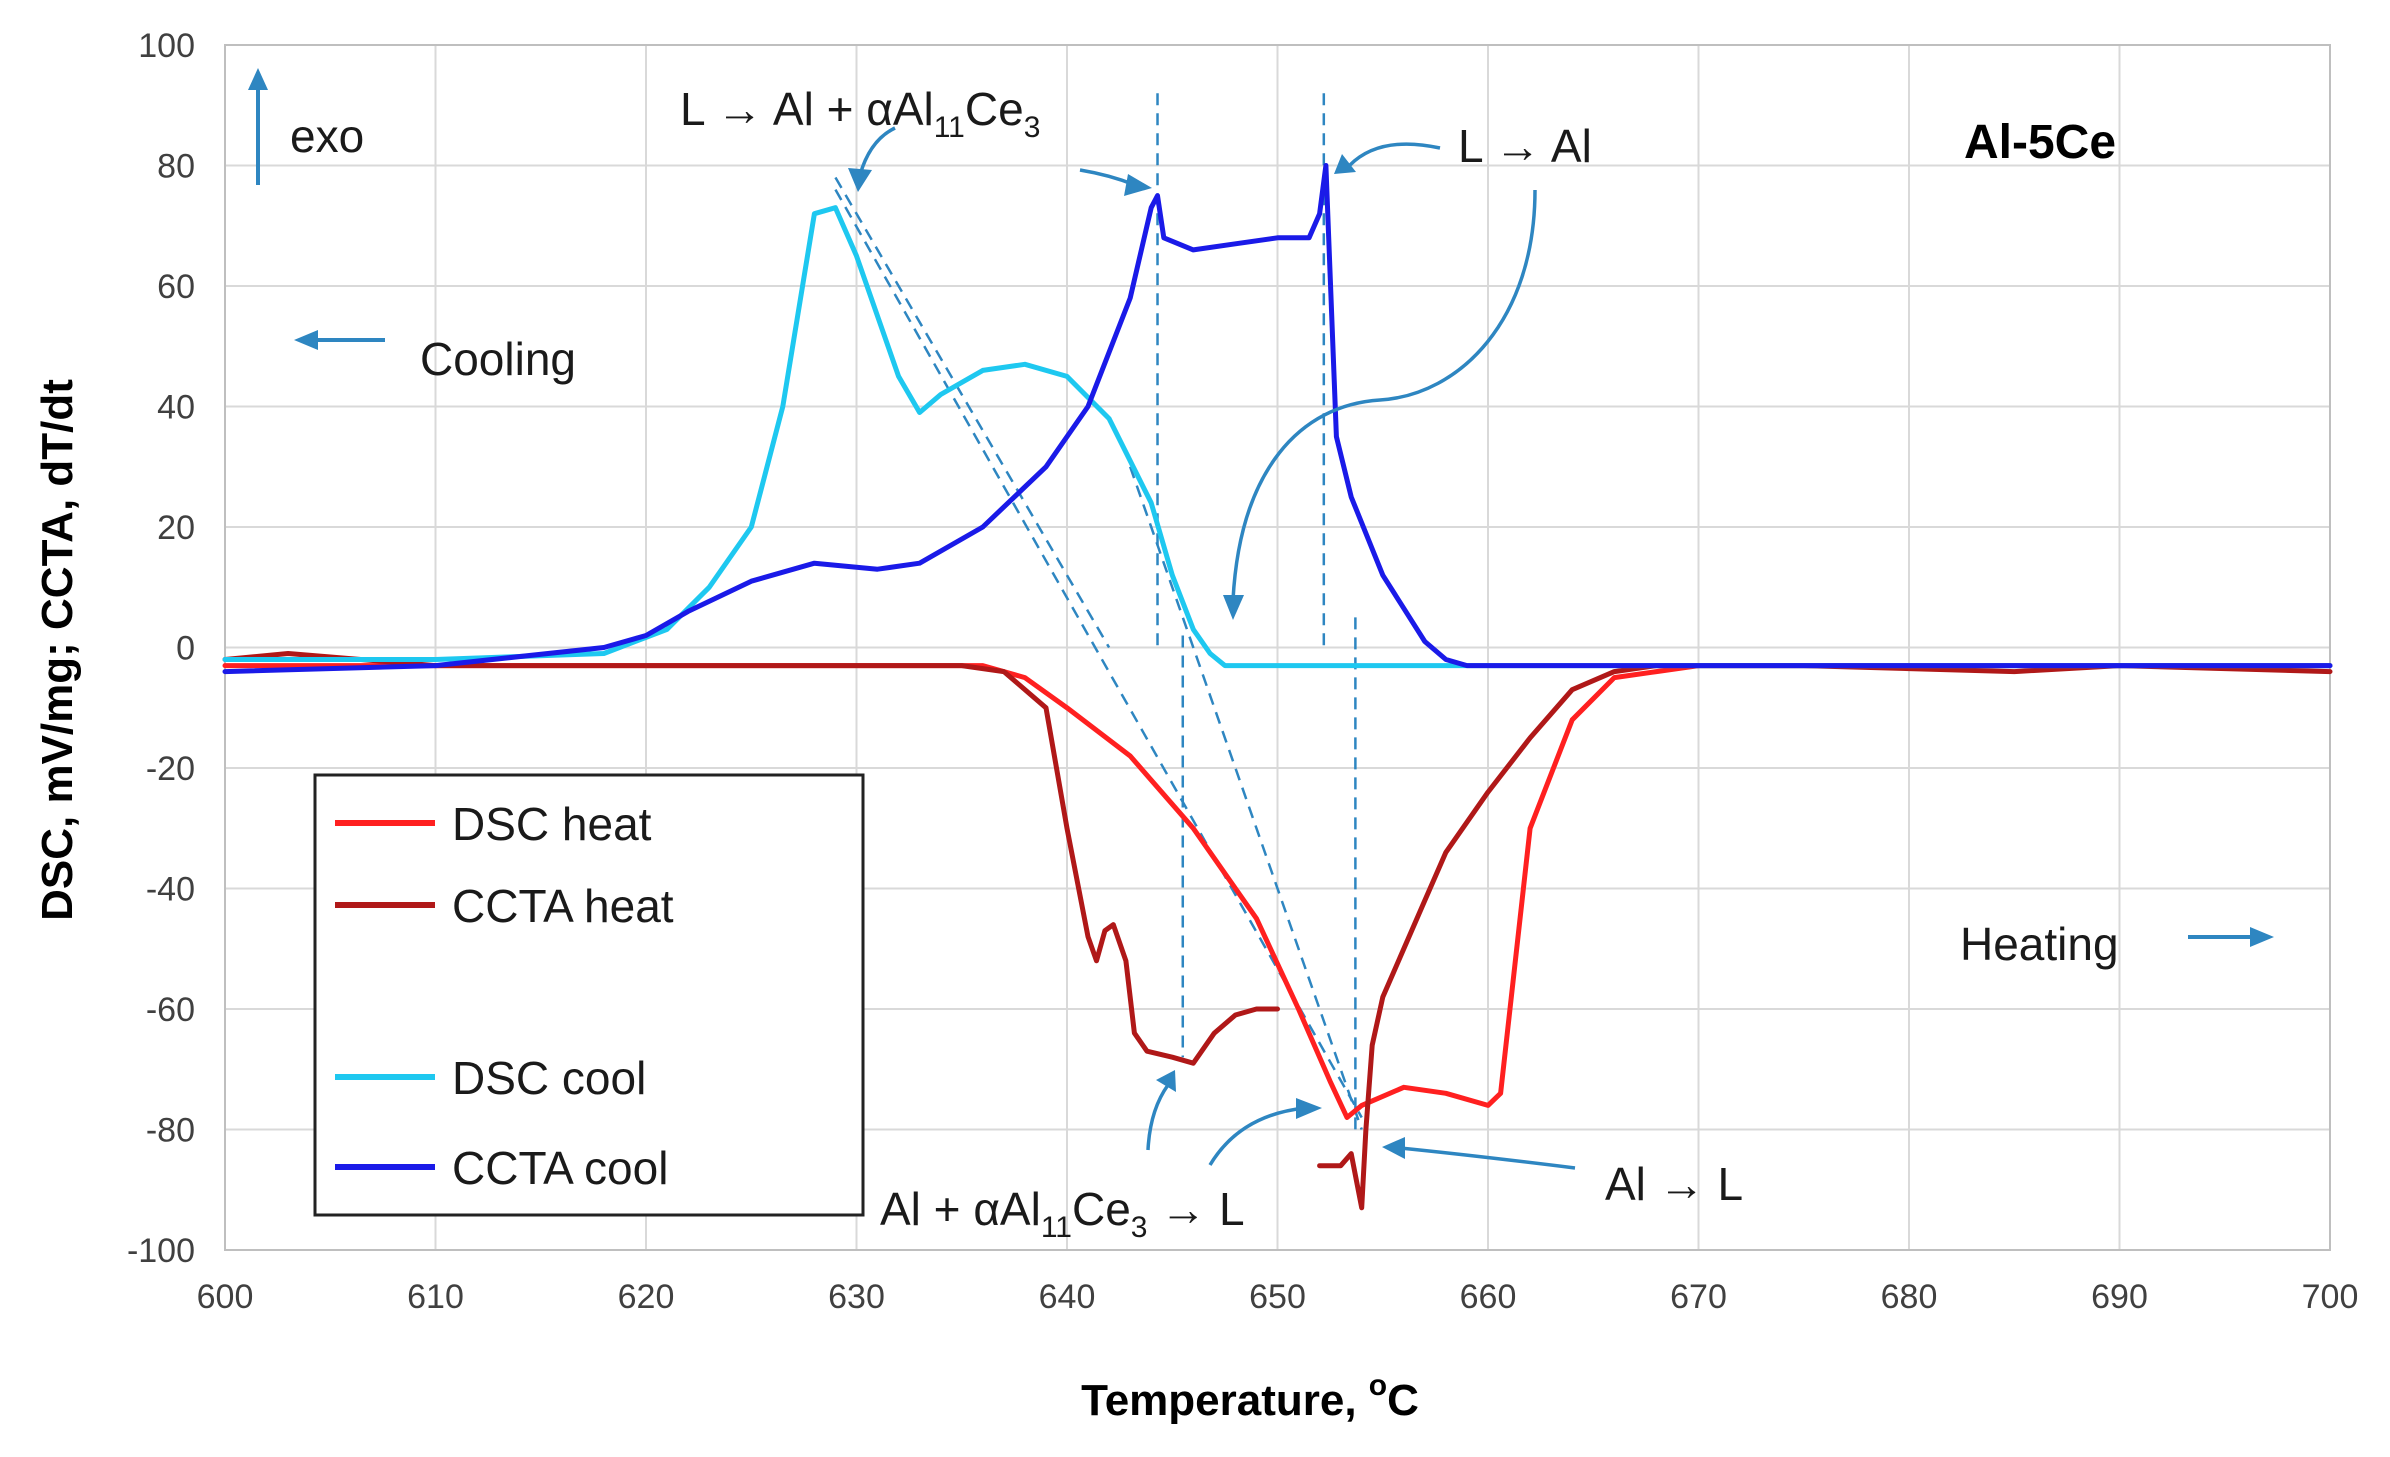 The image size is (2390, 1457). What do you see at coordinates (176, 287) in the screenshot?
I see `y-tick-label: 60` at bounding box center [176, 287].